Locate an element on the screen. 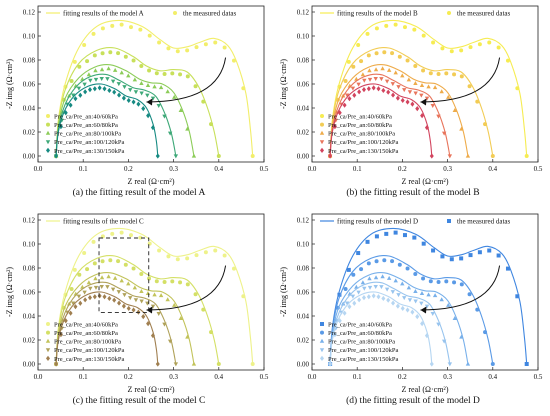 Image resolution: width=550 pixels, height=416 pixels. x-tick-label: 0.5 is located at coordinates (538, 169).